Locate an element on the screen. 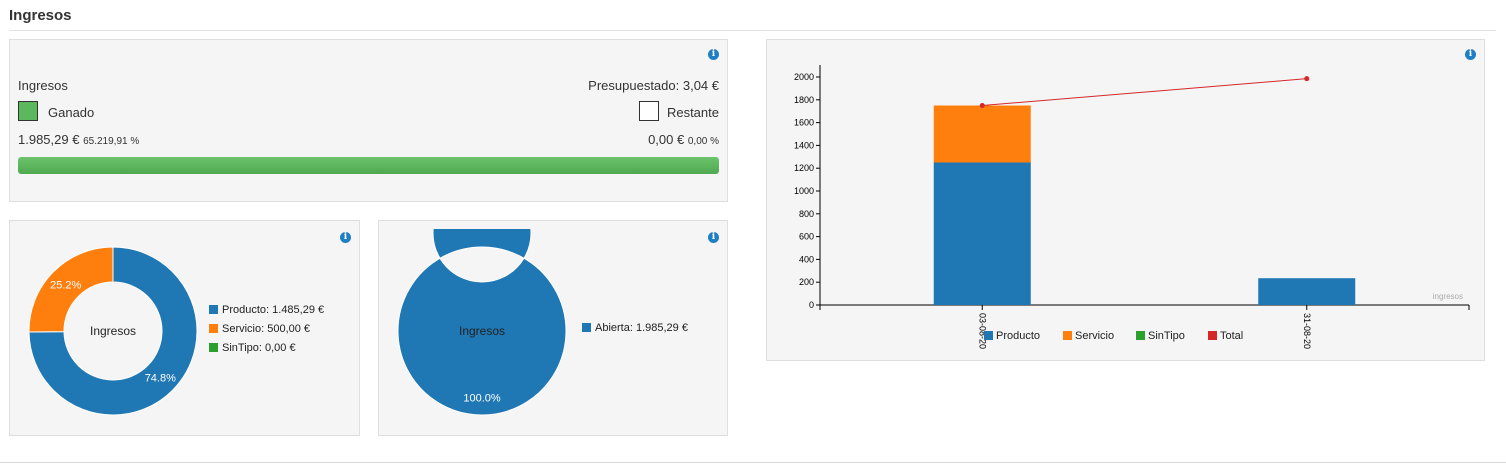 Image resolution: width=1506 pixels, height=464 pixels. chart-legend-item: SinTipo is located at coordinates (1160, 336).